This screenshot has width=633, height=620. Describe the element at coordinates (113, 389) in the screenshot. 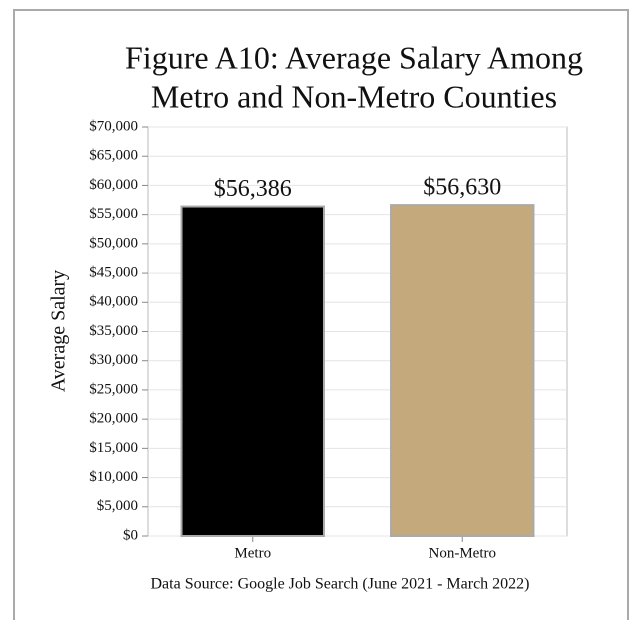

I see `y-tick-label: $25,000` at that location.